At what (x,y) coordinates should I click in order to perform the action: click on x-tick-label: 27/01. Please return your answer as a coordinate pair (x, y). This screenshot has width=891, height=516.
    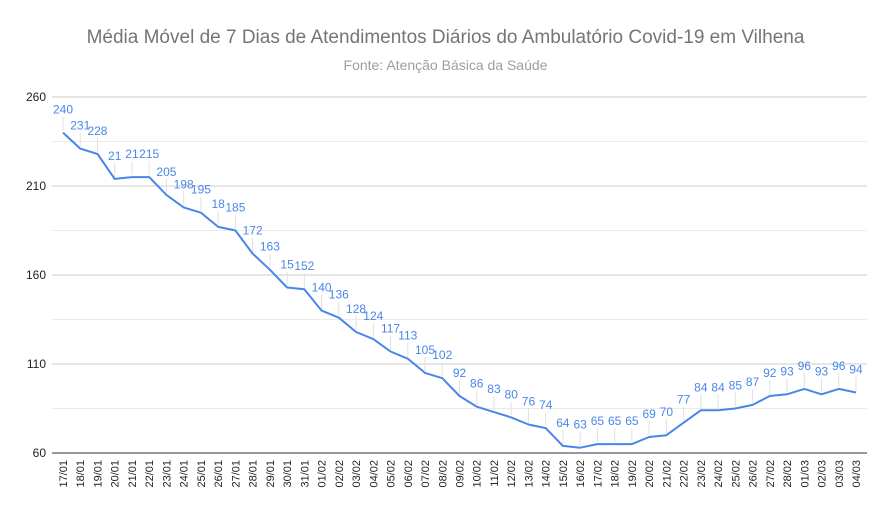
    Looking at the image, I should click on (236, 474).